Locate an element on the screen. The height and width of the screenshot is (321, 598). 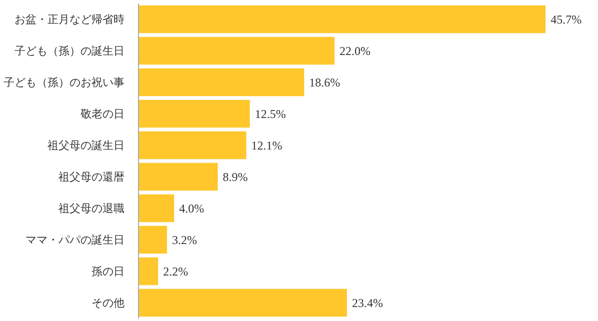
y-tick-label: 孫の日 is located at coordinates (108, 271).